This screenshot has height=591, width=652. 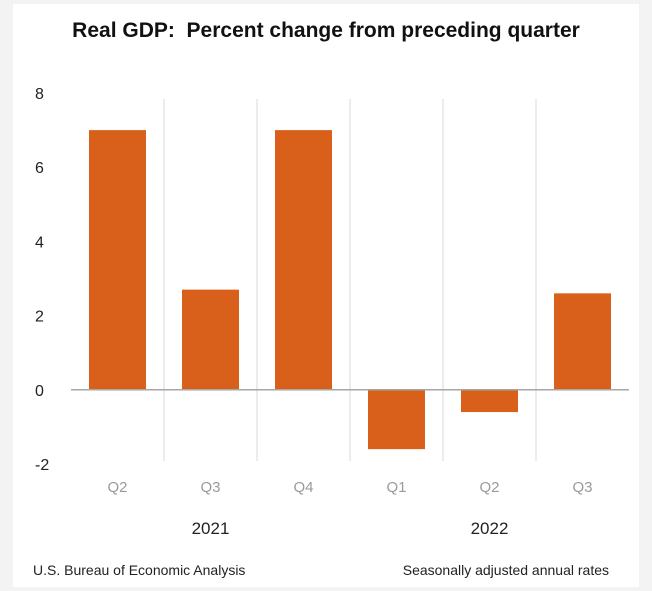 What do you see at coordinates (505, 570) in the screenshot?
I see `rates-note: Seasonally adjusted annual rates` at bounding box center [505, 570].